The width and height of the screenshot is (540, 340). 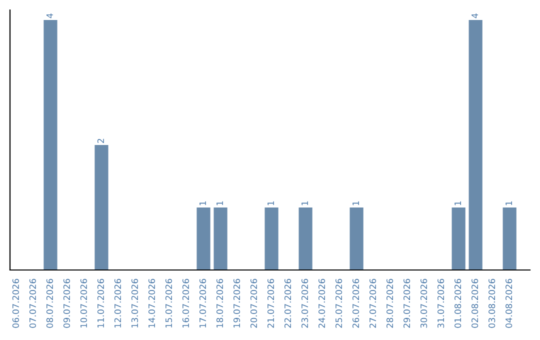 I want to click on x-tick-label: 23.07.2026, so click(x=304, y=303).